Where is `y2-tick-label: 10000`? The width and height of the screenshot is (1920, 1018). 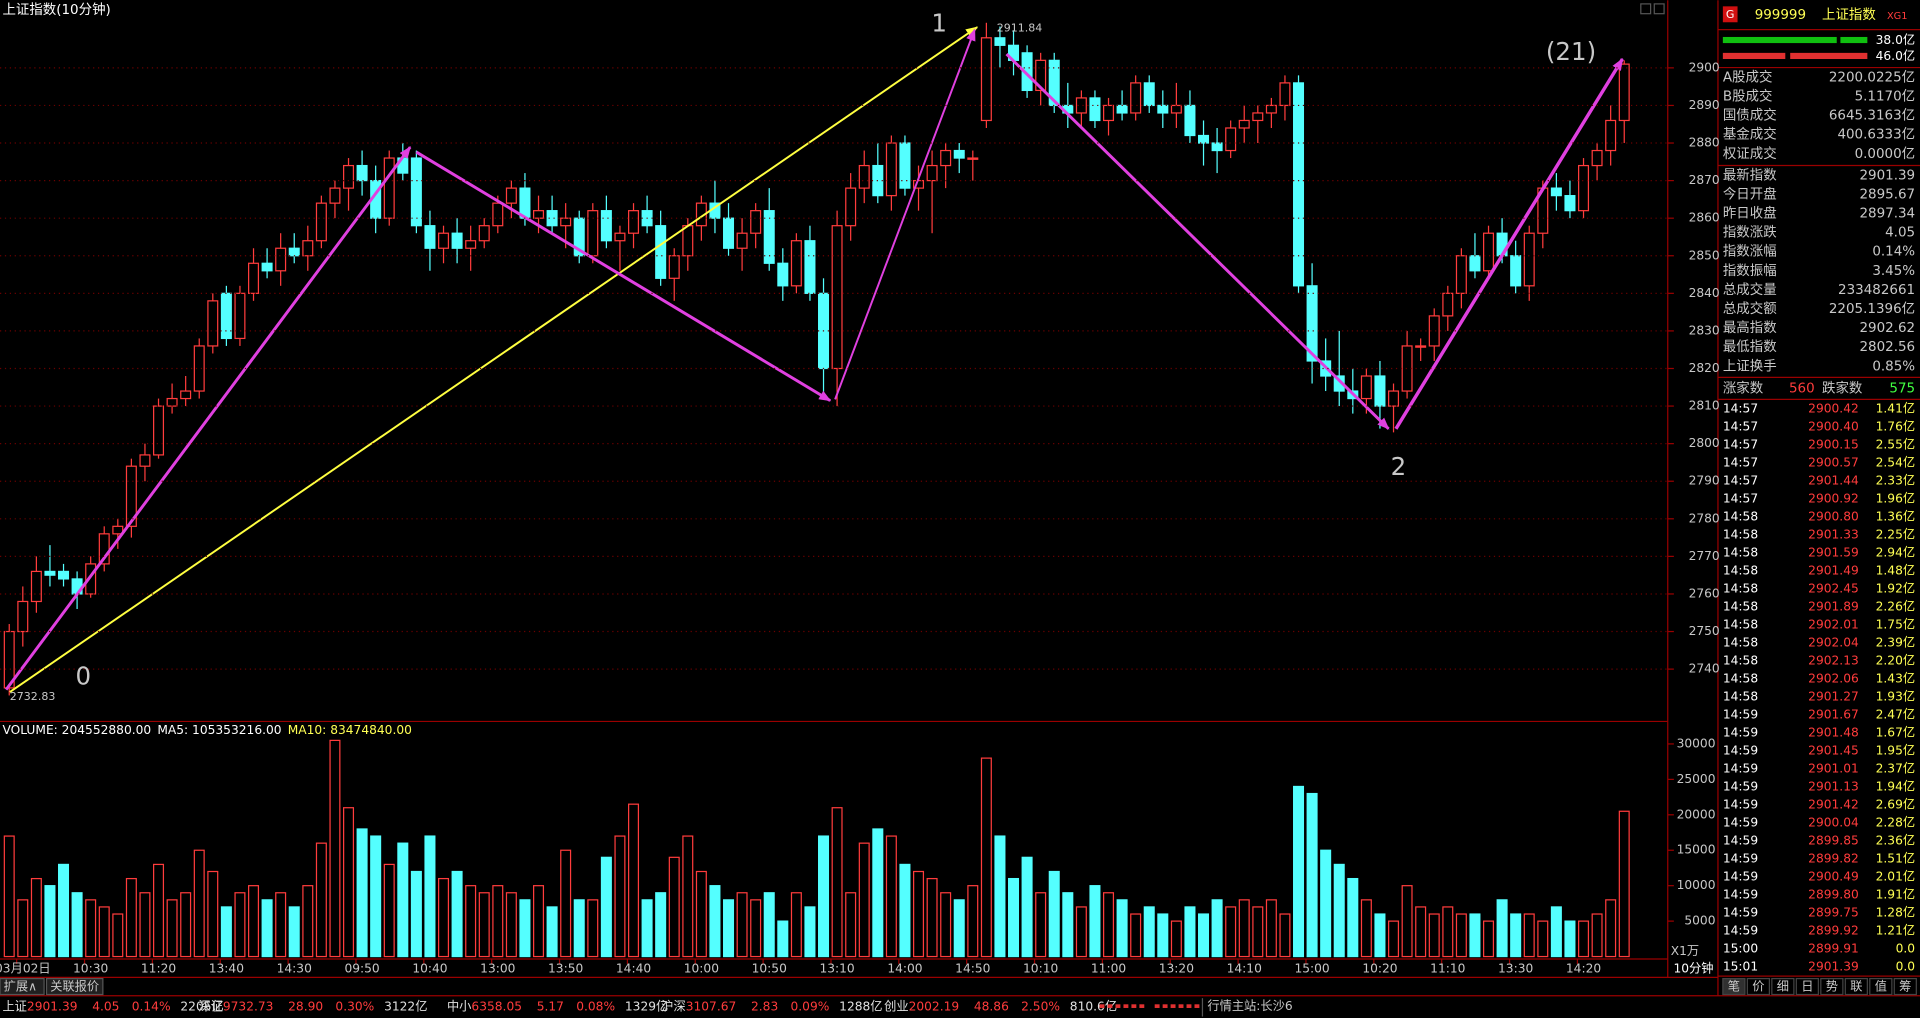
y2-tick-label: 10000 is located at coordinates (1696, 885).